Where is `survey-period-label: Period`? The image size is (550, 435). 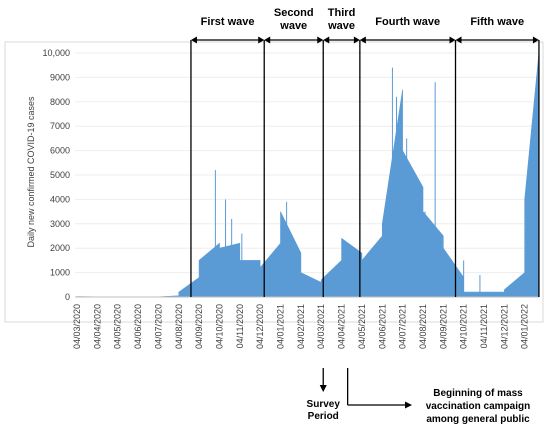 survey-period-label: Period is located at coordinates (323, 416).